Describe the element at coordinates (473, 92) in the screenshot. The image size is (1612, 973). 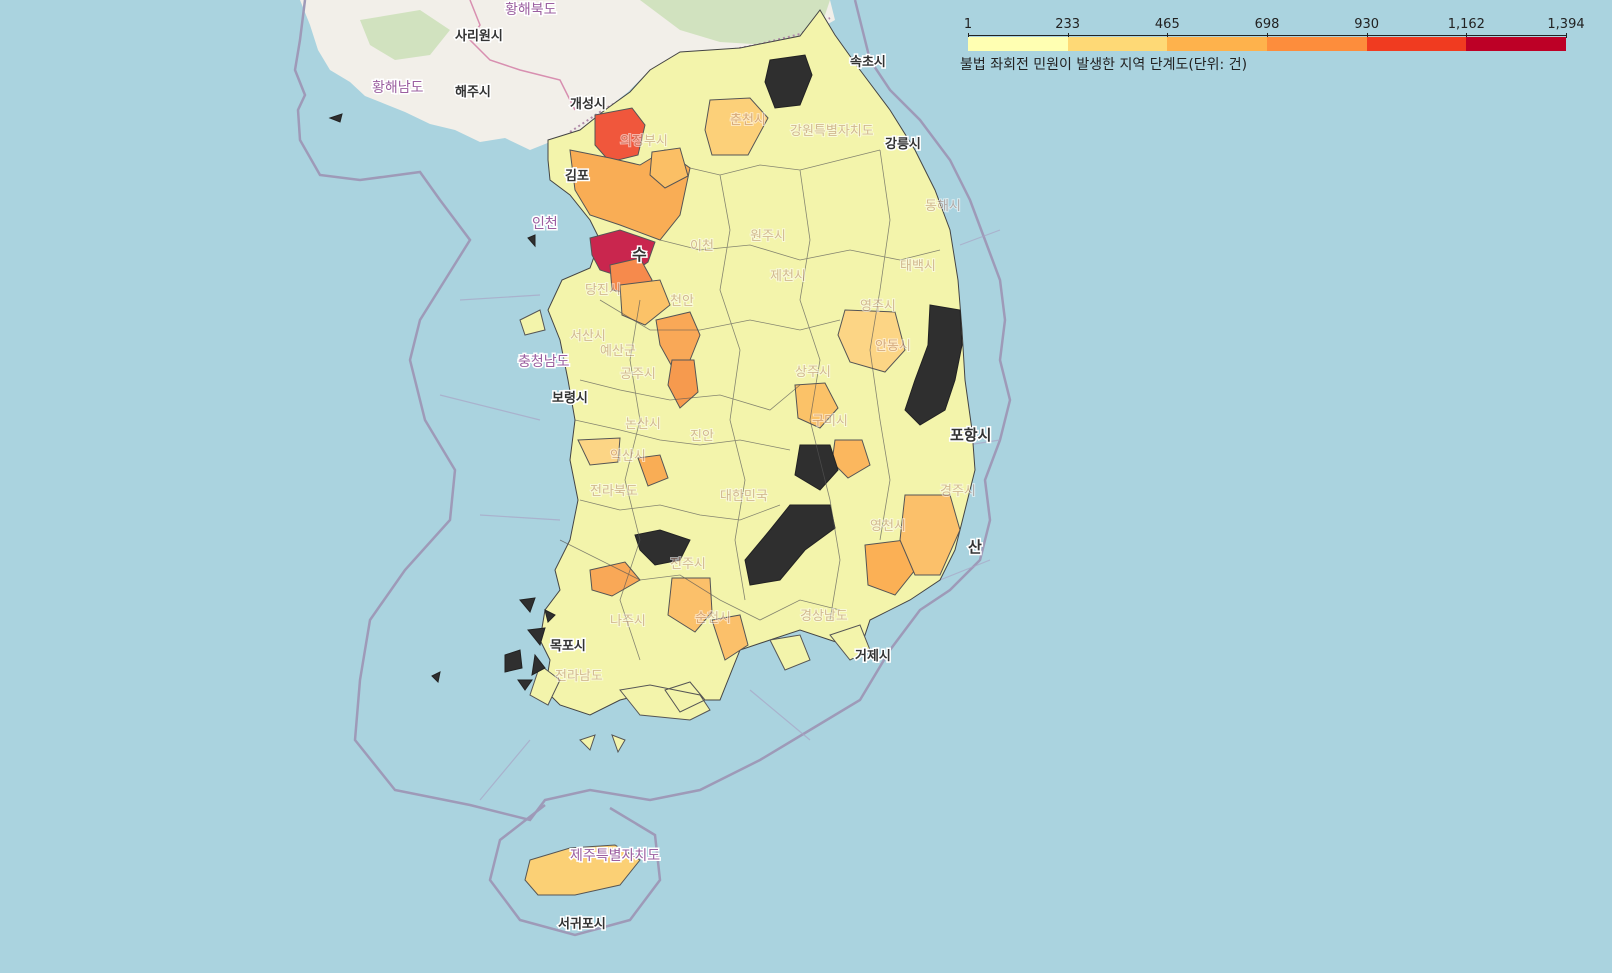
I see `label-haeju: 해주시` at that location.